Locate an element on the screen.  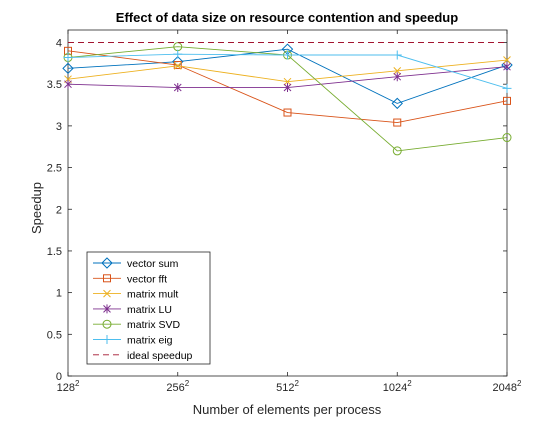
legend-label-vector-fft: vector fft is located at coordinates (147, 279).